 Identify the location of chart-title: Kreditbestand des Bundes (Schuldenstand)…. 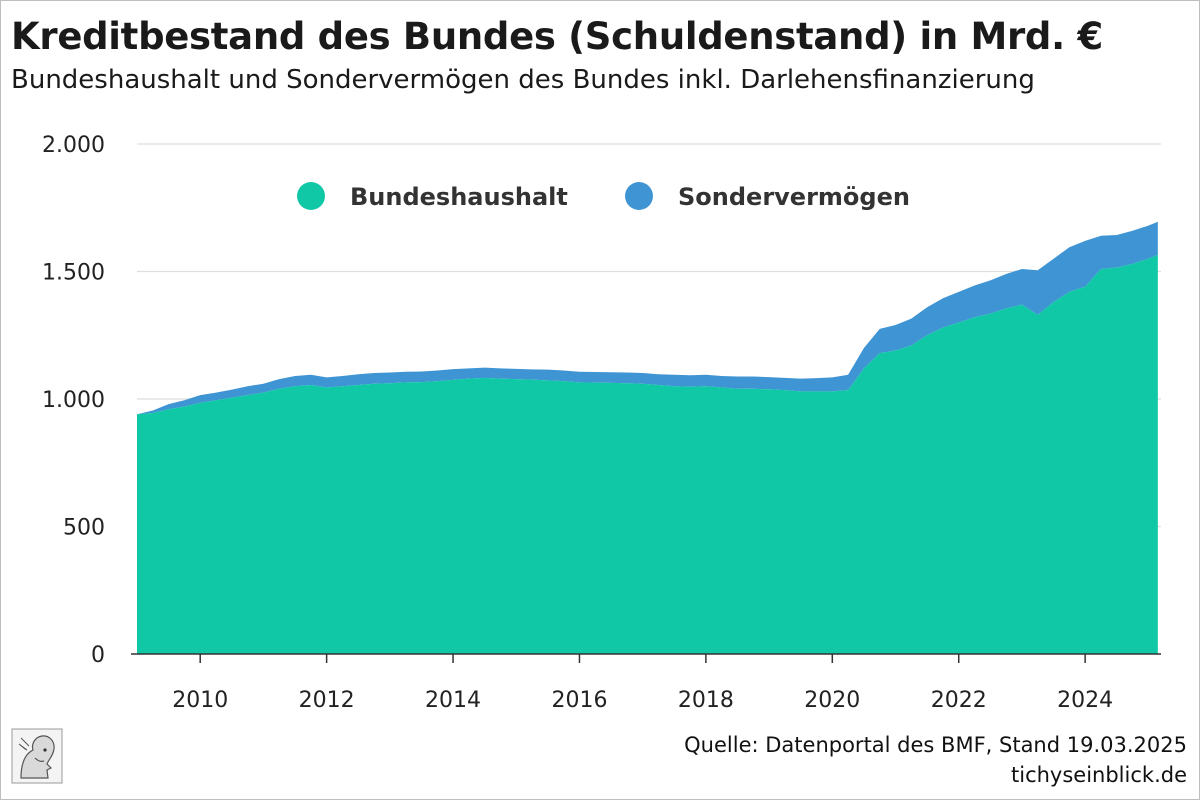
(557, 36).